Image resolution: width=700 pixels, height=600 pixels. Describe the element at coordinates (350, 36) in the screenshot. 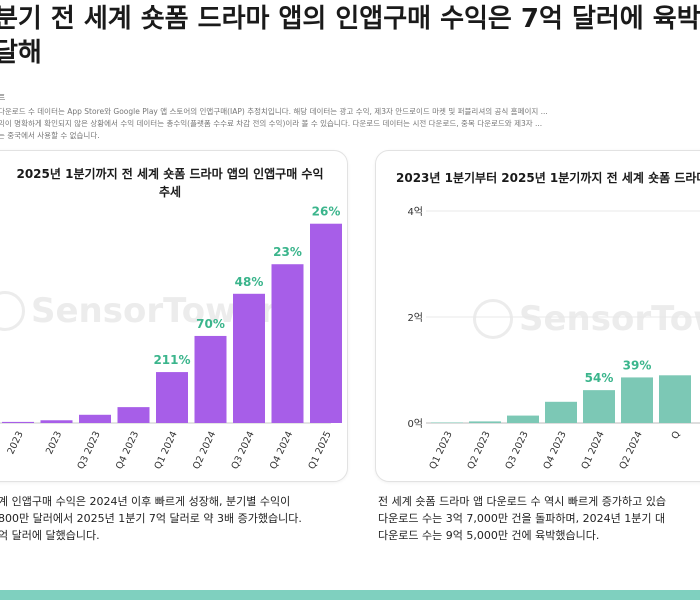

I see `page-title: 분기 전 세계 숏폼 드라마 앱의 인앱구매 수익은 7억 달러에 육박 달해` at that location.